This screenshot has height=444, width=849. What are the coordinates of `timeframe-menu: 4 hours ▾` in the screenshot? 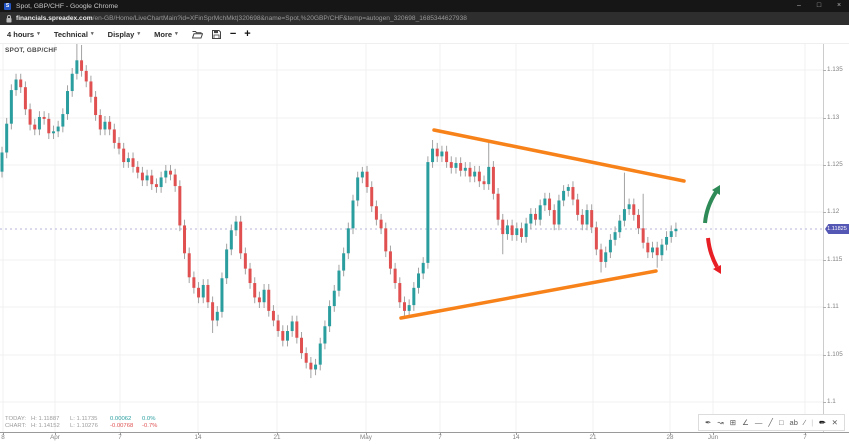 It's located at (23, 34).